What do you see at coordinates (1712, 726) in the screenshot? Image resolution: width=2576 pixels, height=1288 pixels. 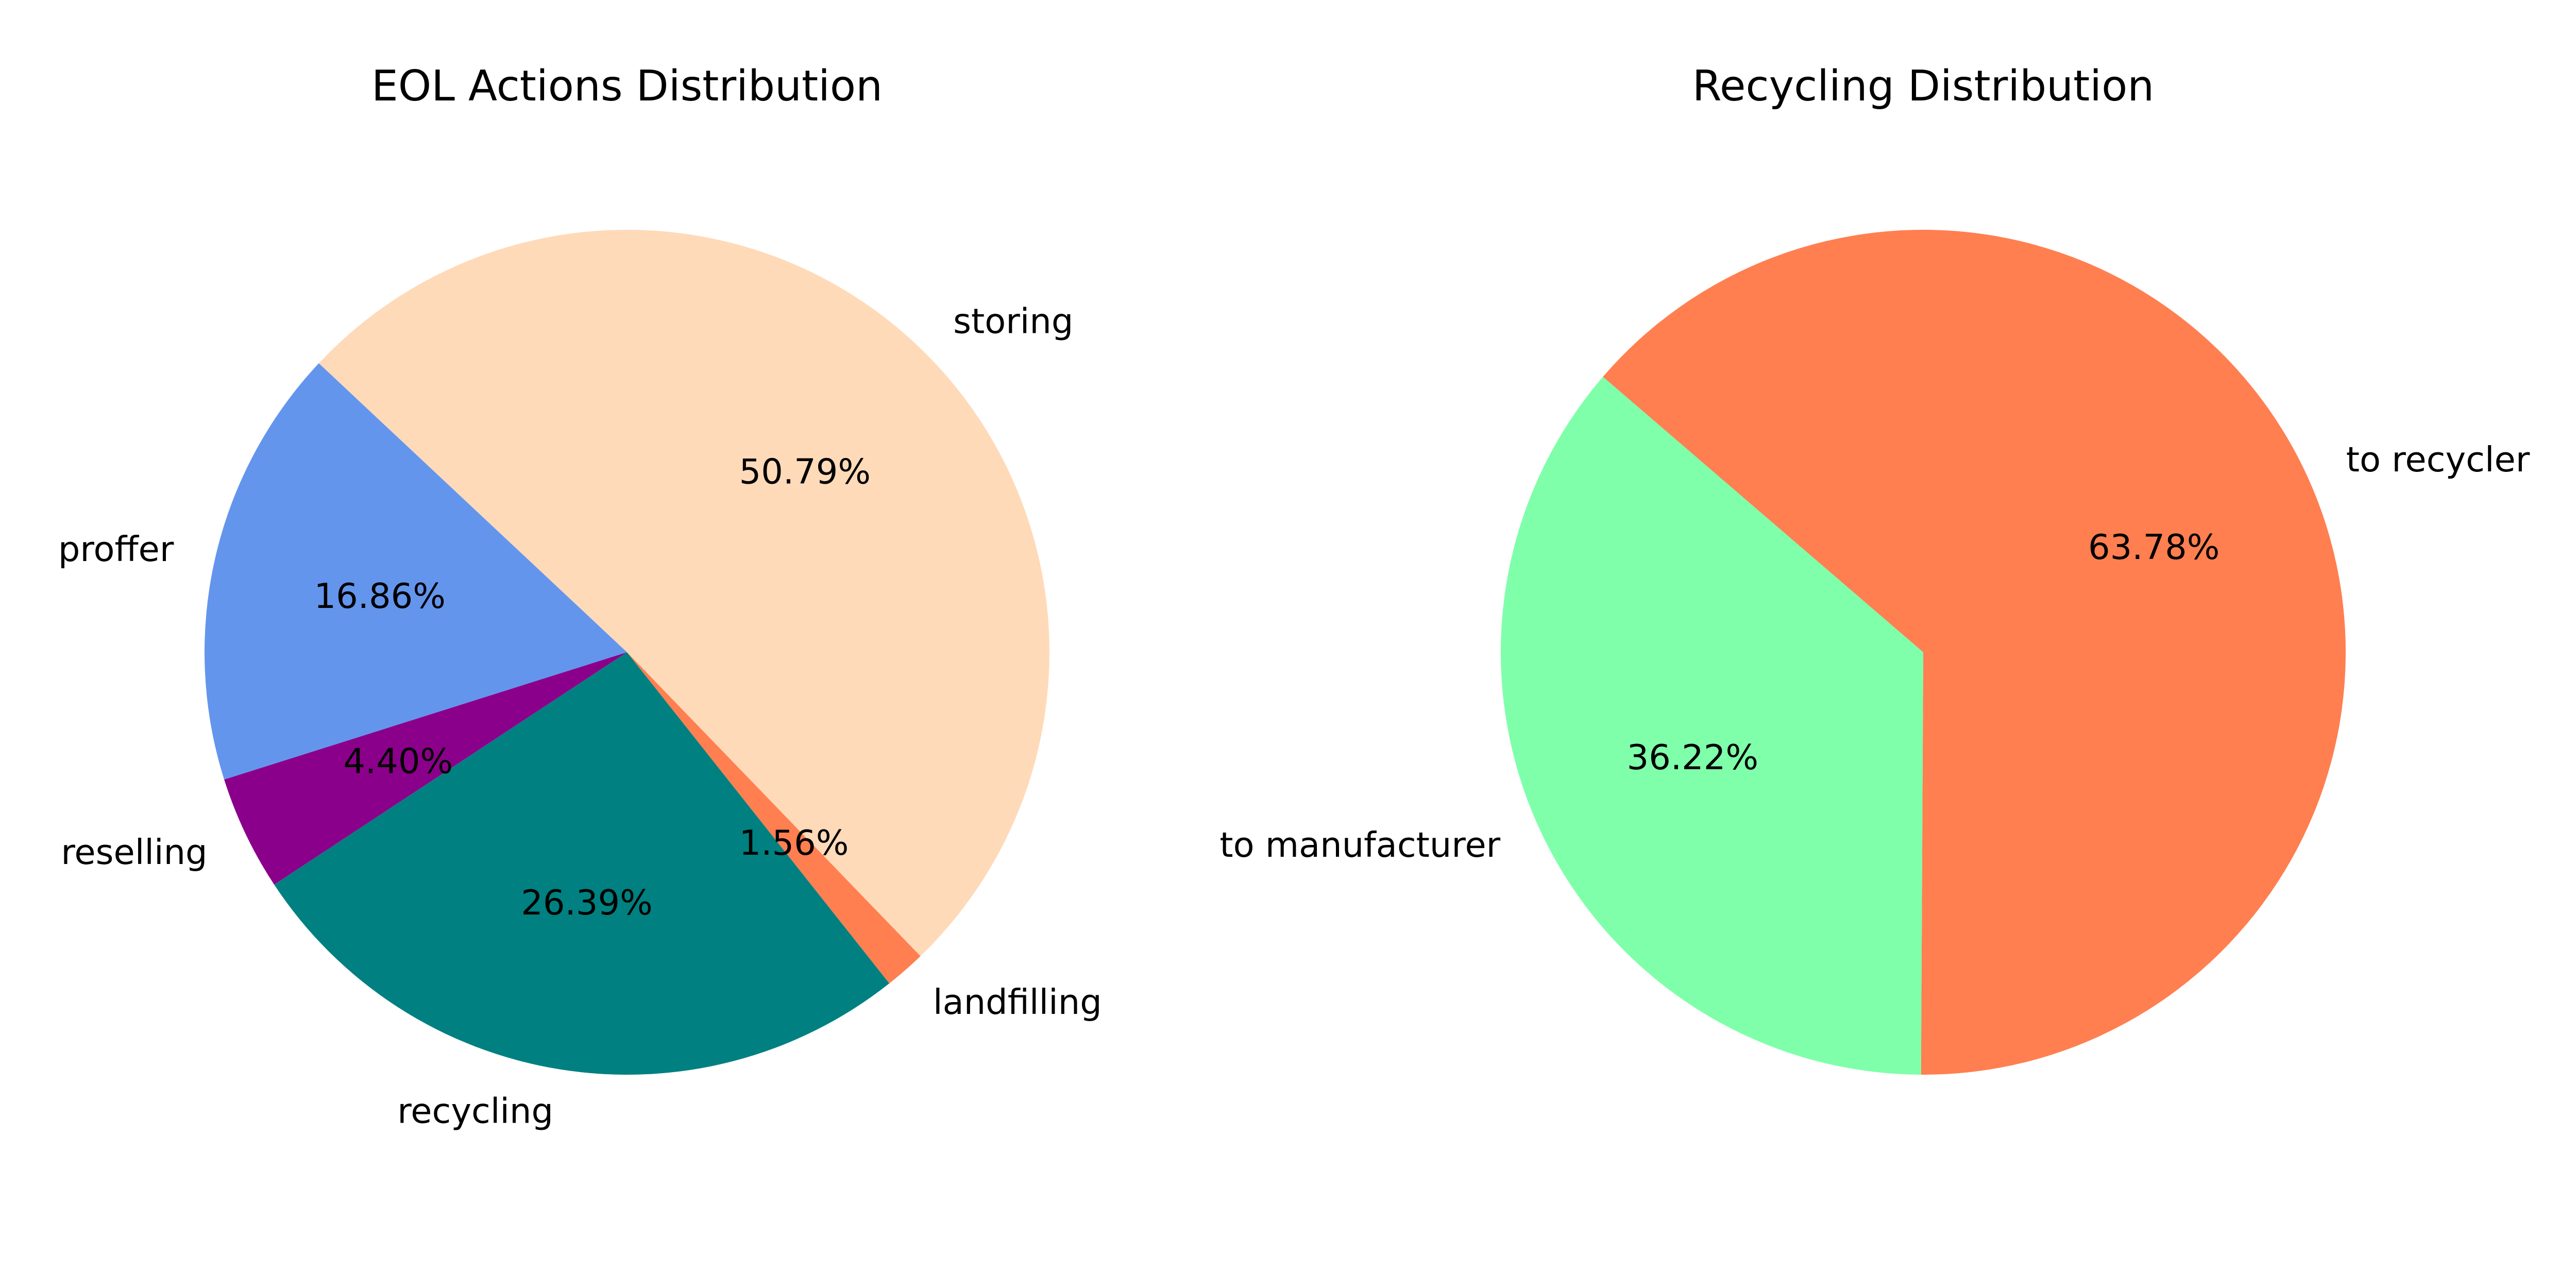 I see `pie-slice-to-manufacturer` at bounding box center [1712, 726].